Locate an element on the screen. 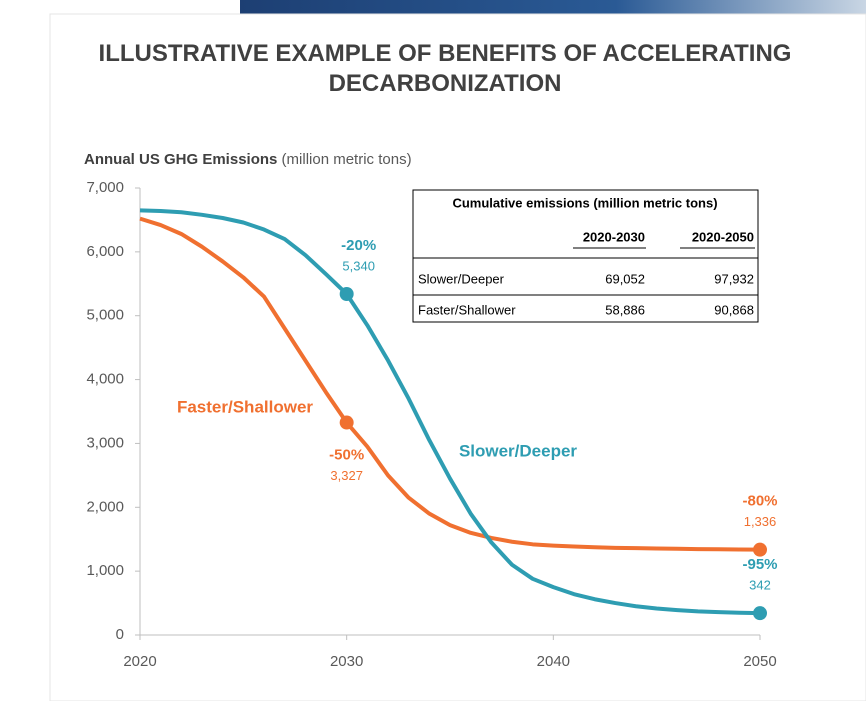  x-tick-label: 2030 is located at coordinates (346, 661).